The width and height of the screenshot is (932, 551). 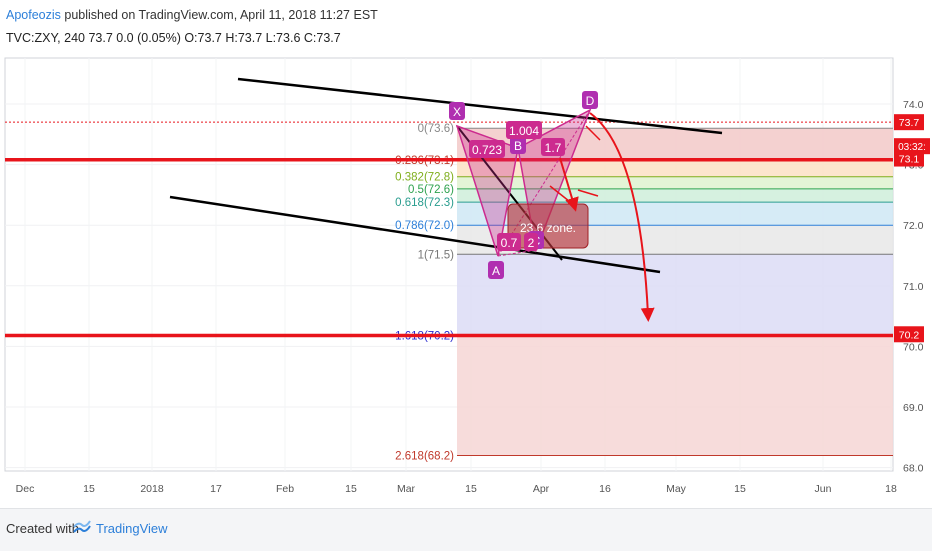 I want to click on tradingview-logo-icon, so click(x=82, y=526).